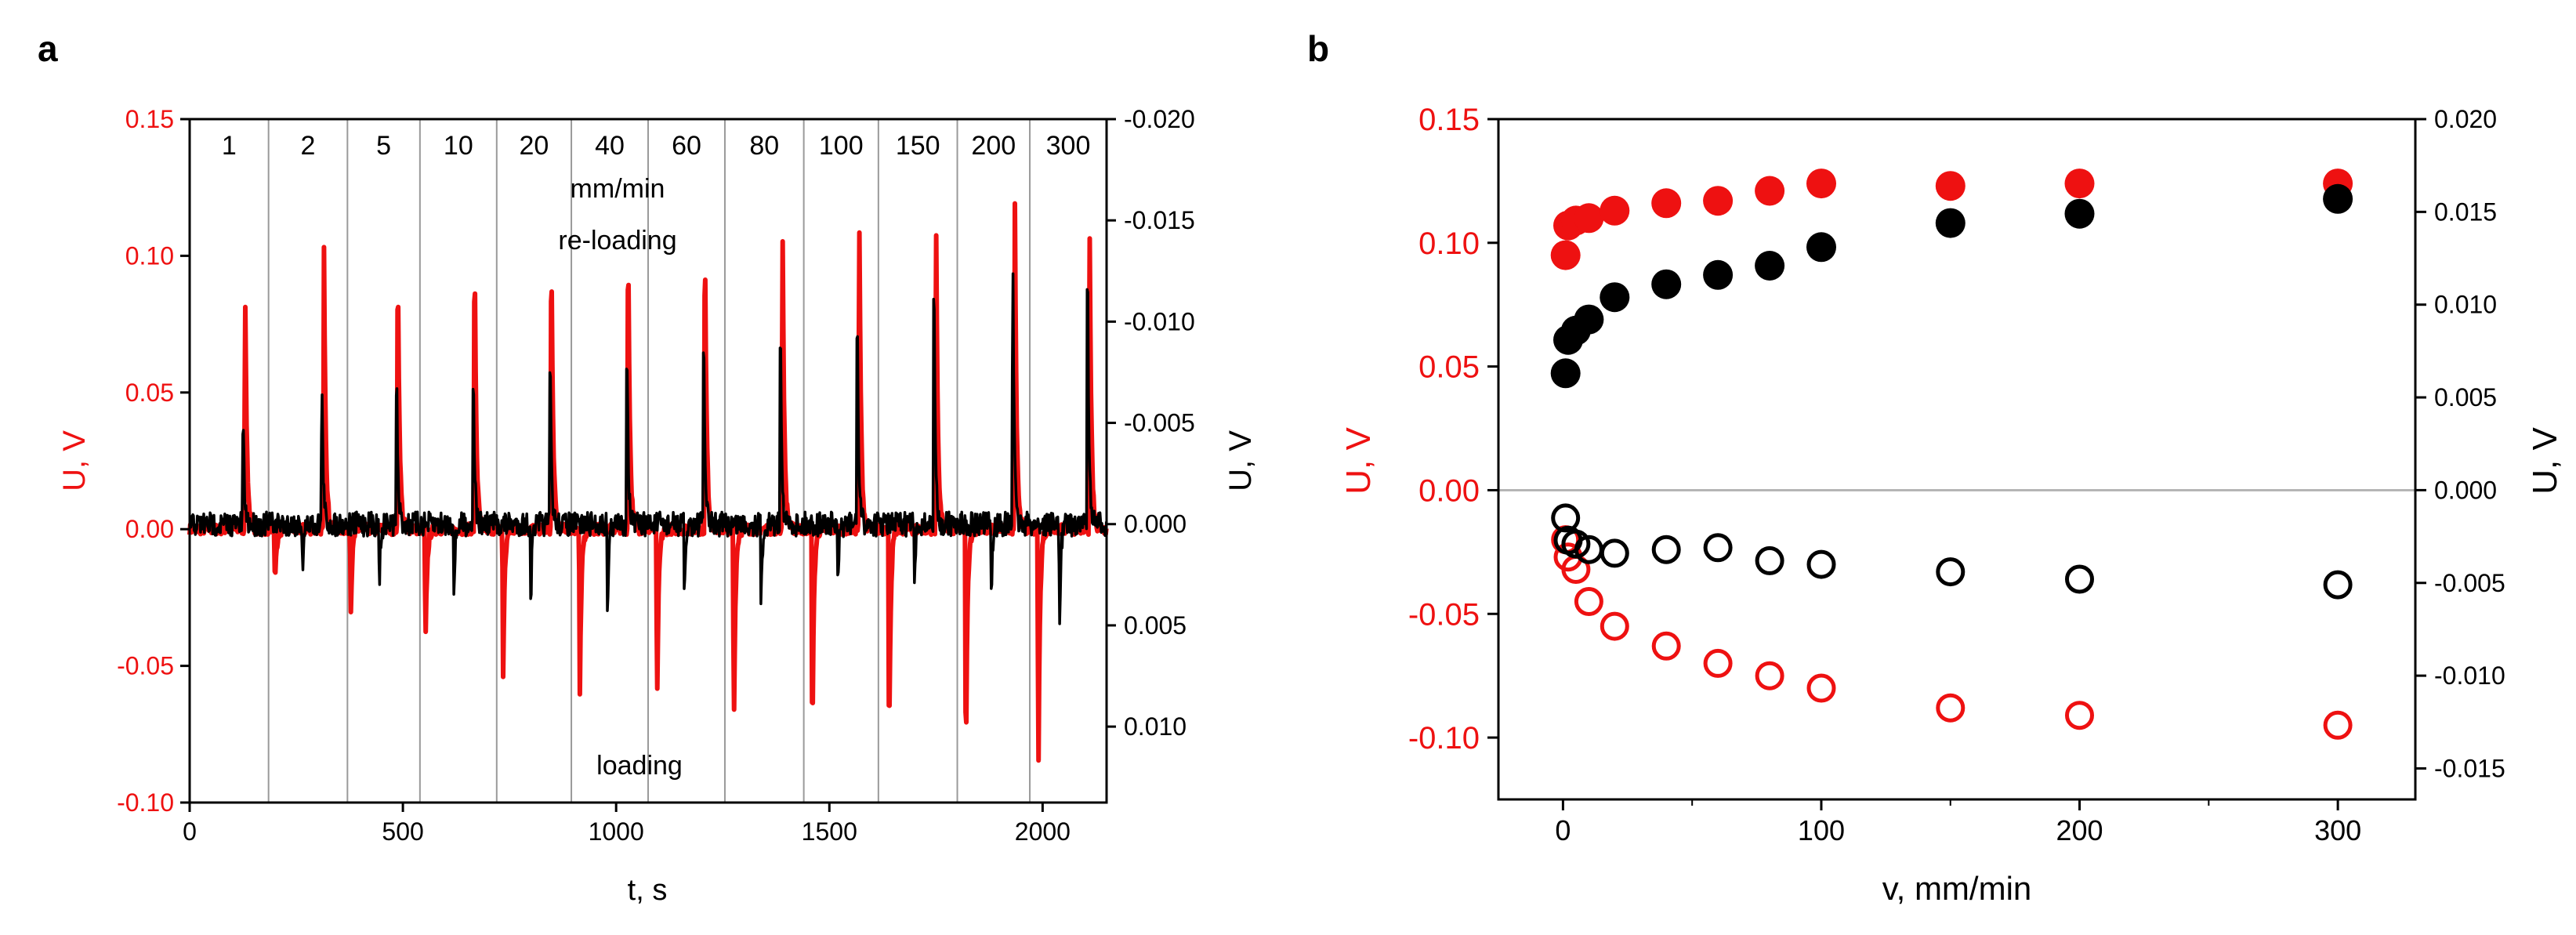  What do you see at coordinates (1358, 461) in the screenshot?
I see `left-y-axis-label-b: U, V` at bounding box center [1358, 461].